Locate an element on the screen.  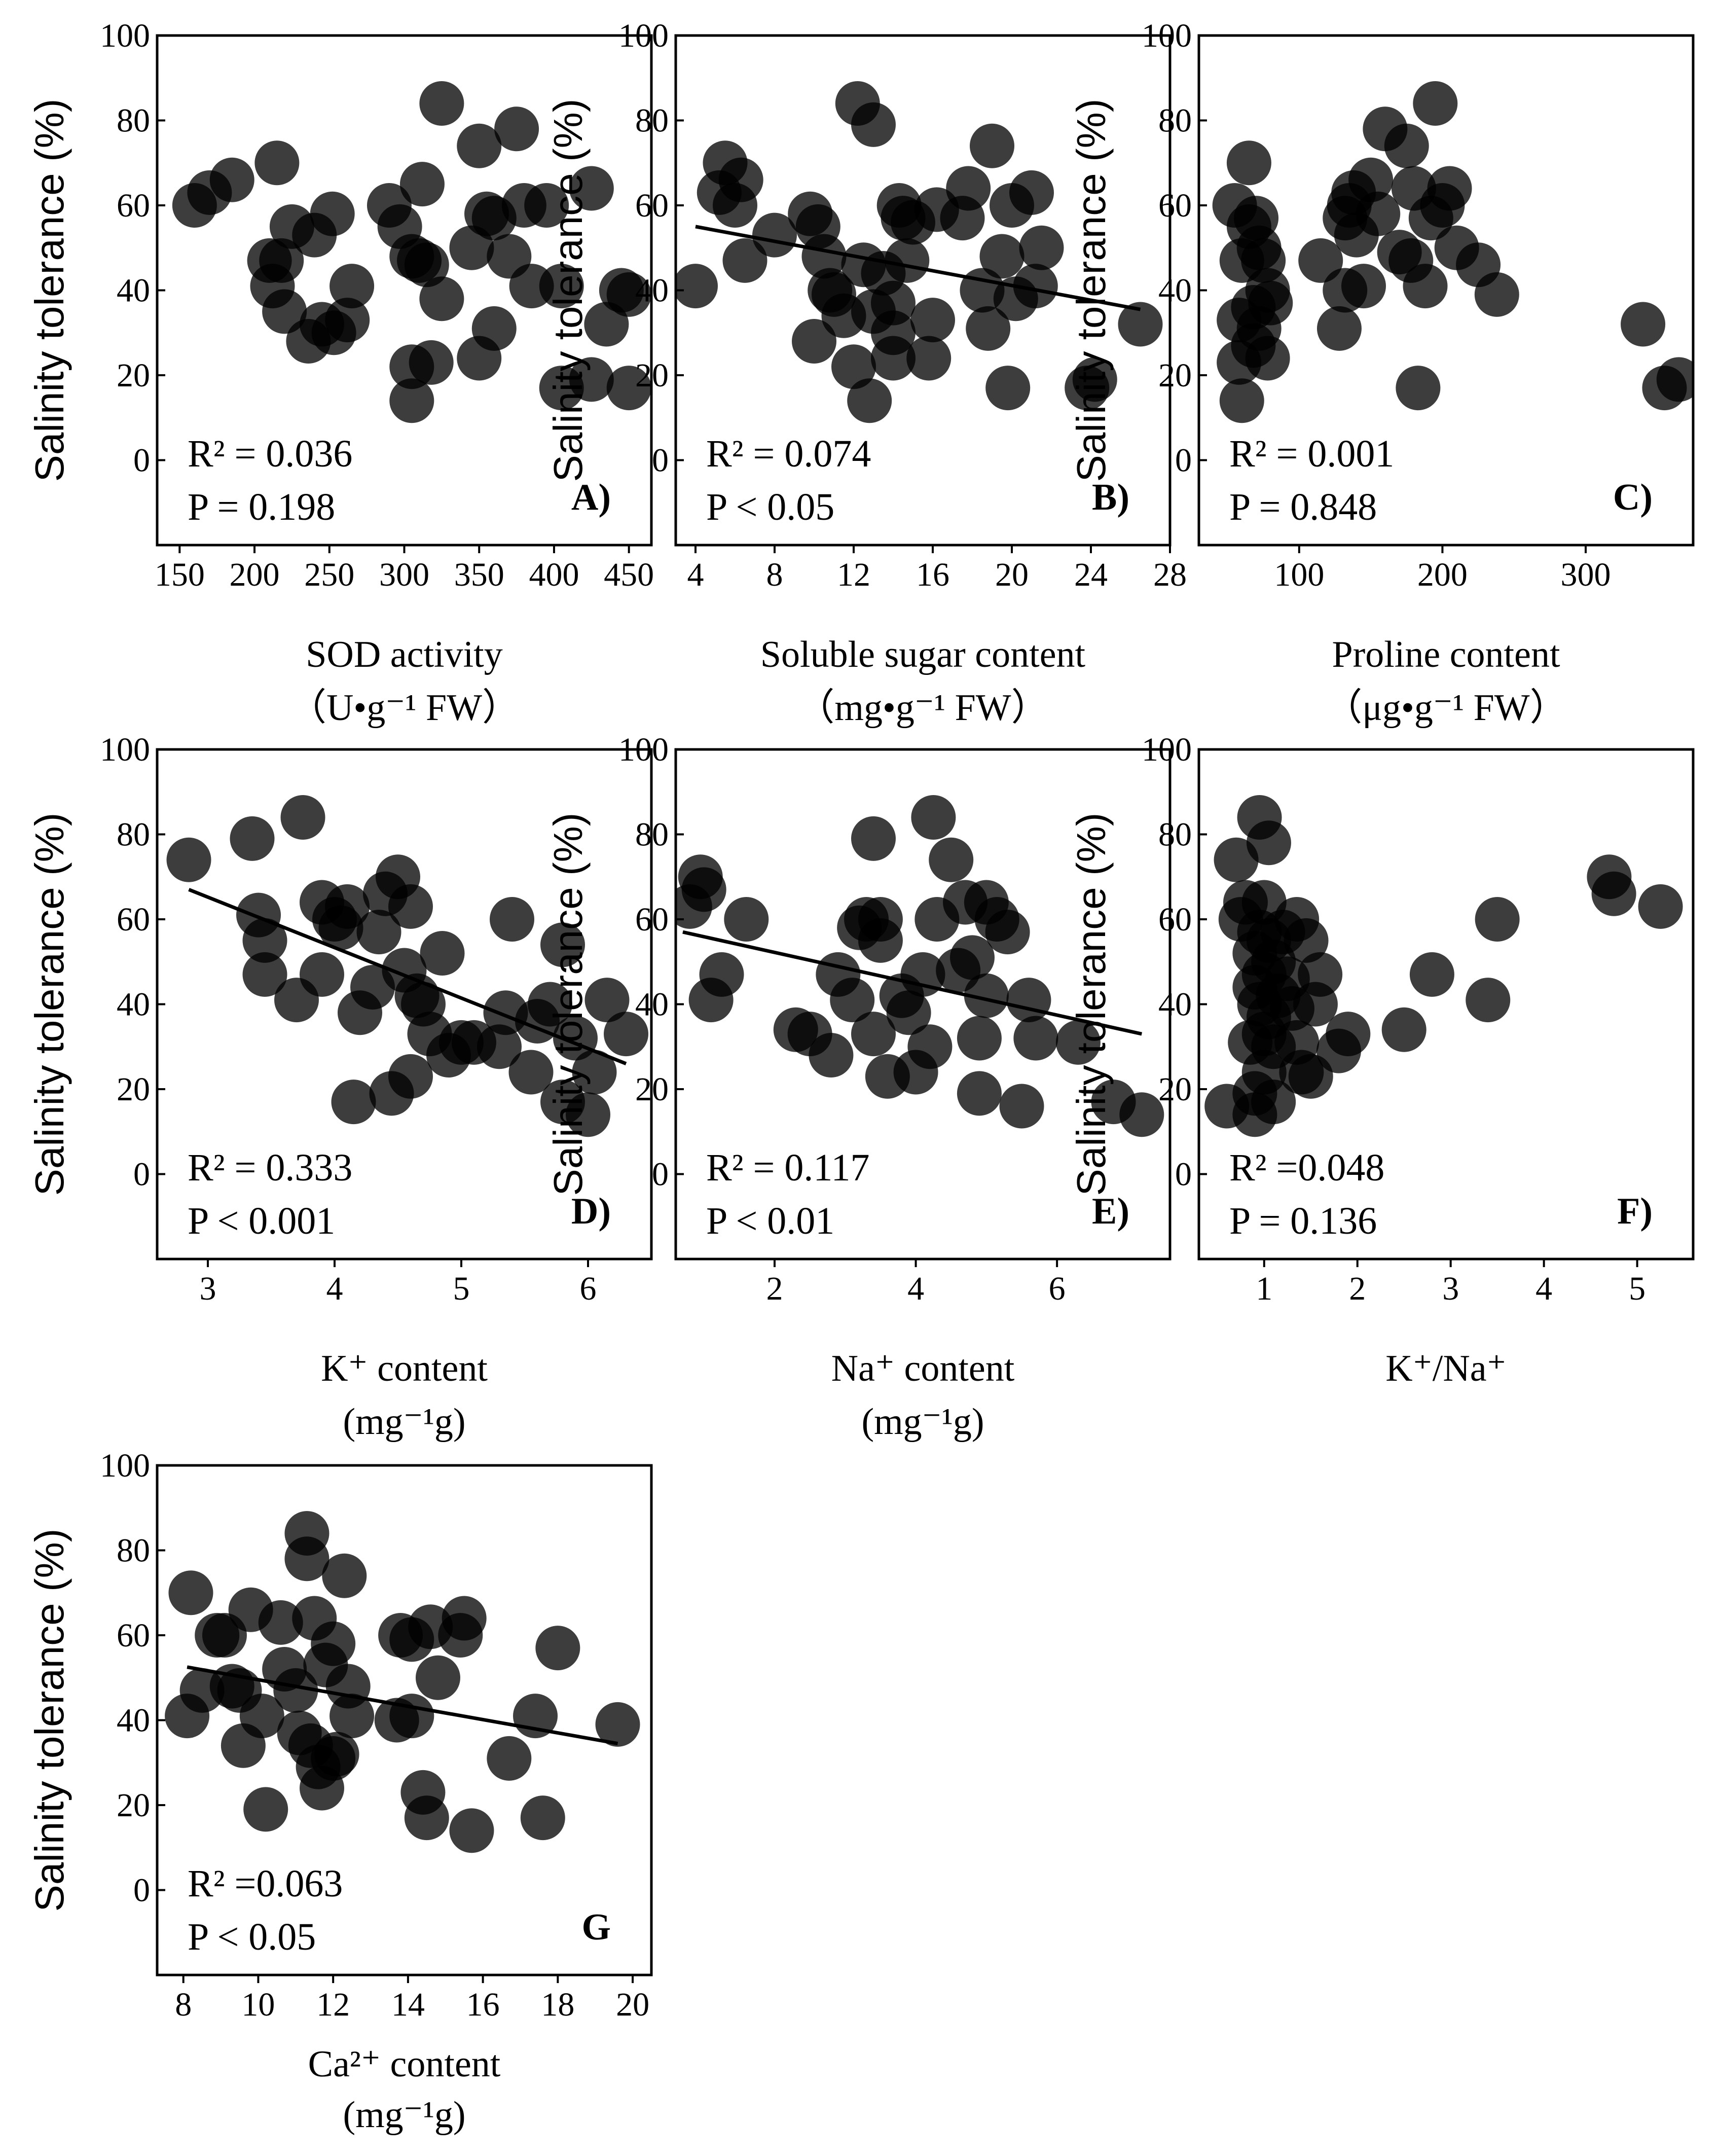
r-squared-label: R² = 0.074 is located at coordinates (789, 454).